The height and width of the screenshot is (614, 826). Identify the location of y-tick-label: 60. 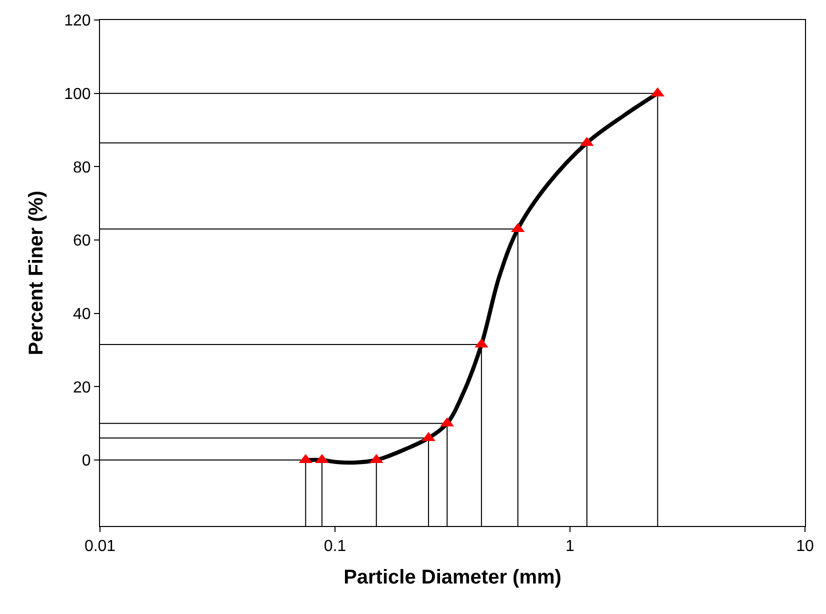
(82, 241).